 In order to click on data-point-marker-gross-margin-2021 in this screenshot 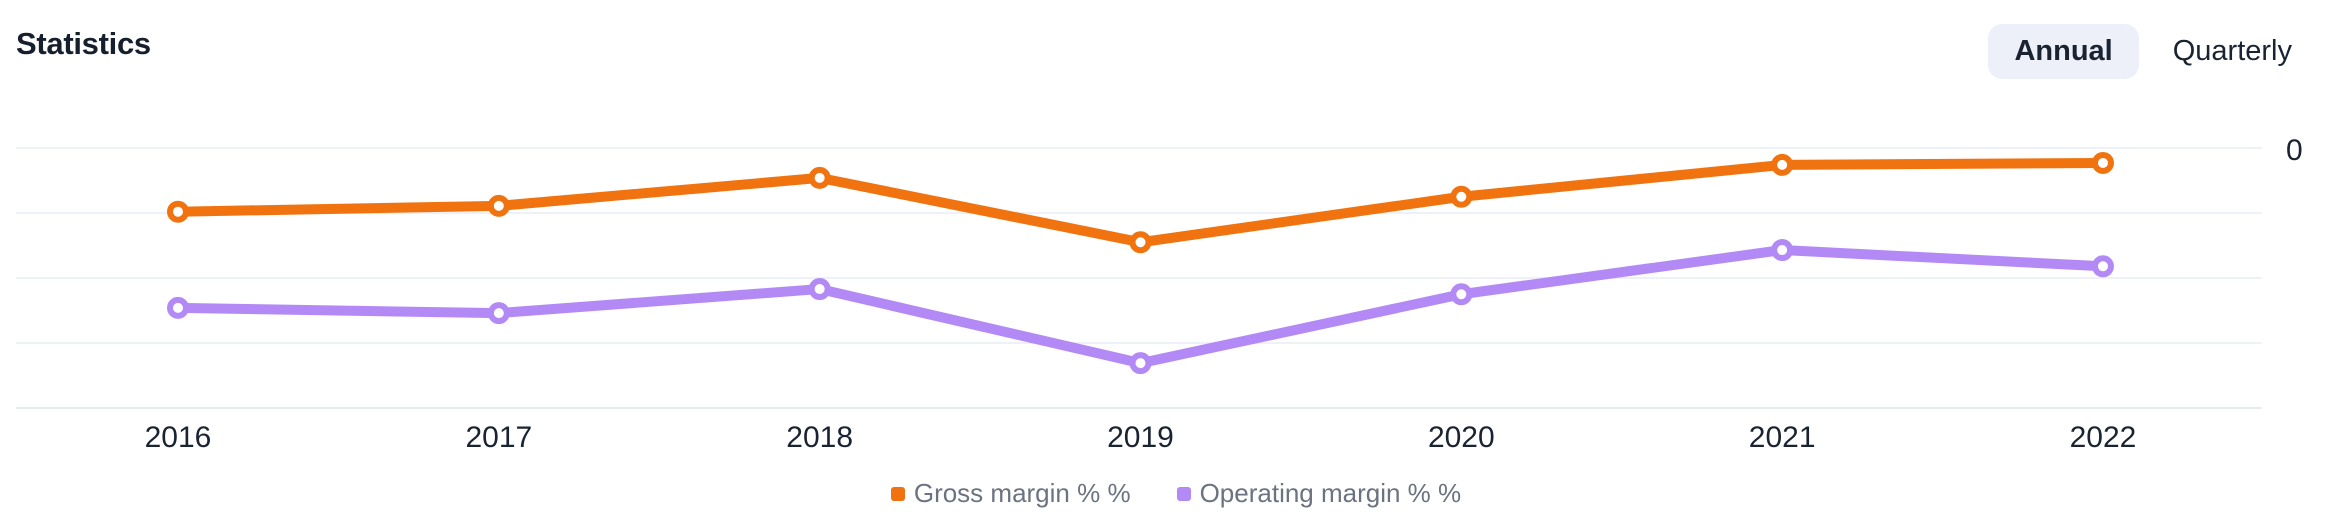, I will do `click(1782, 164)`.